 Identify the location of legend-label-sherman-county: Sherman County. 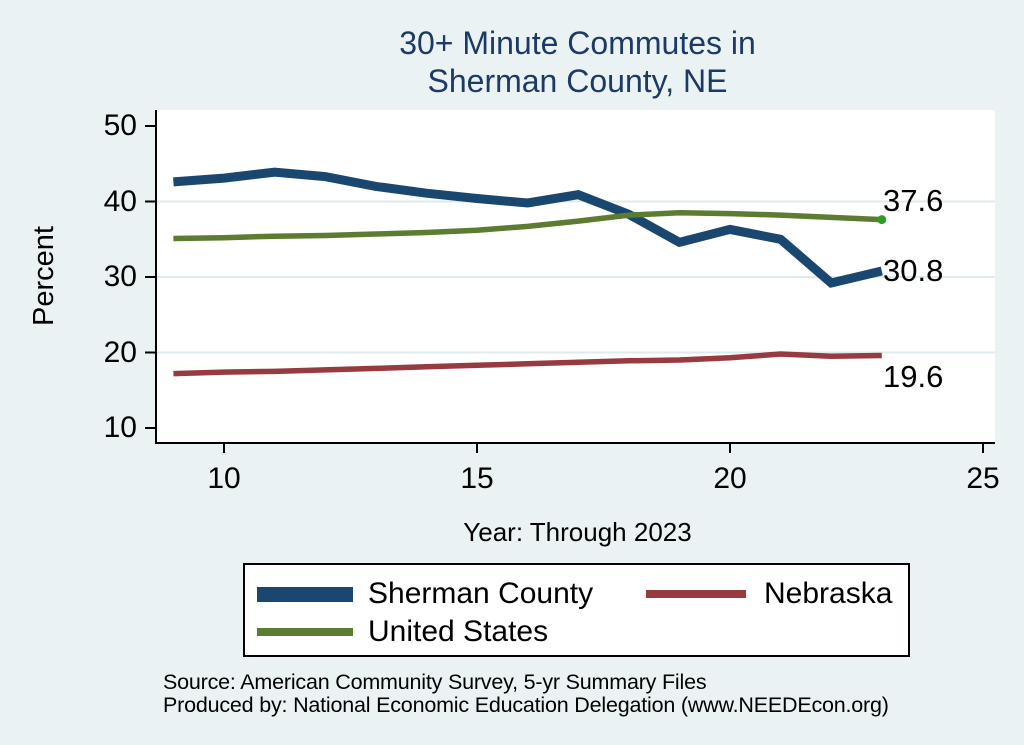
(481, 593).